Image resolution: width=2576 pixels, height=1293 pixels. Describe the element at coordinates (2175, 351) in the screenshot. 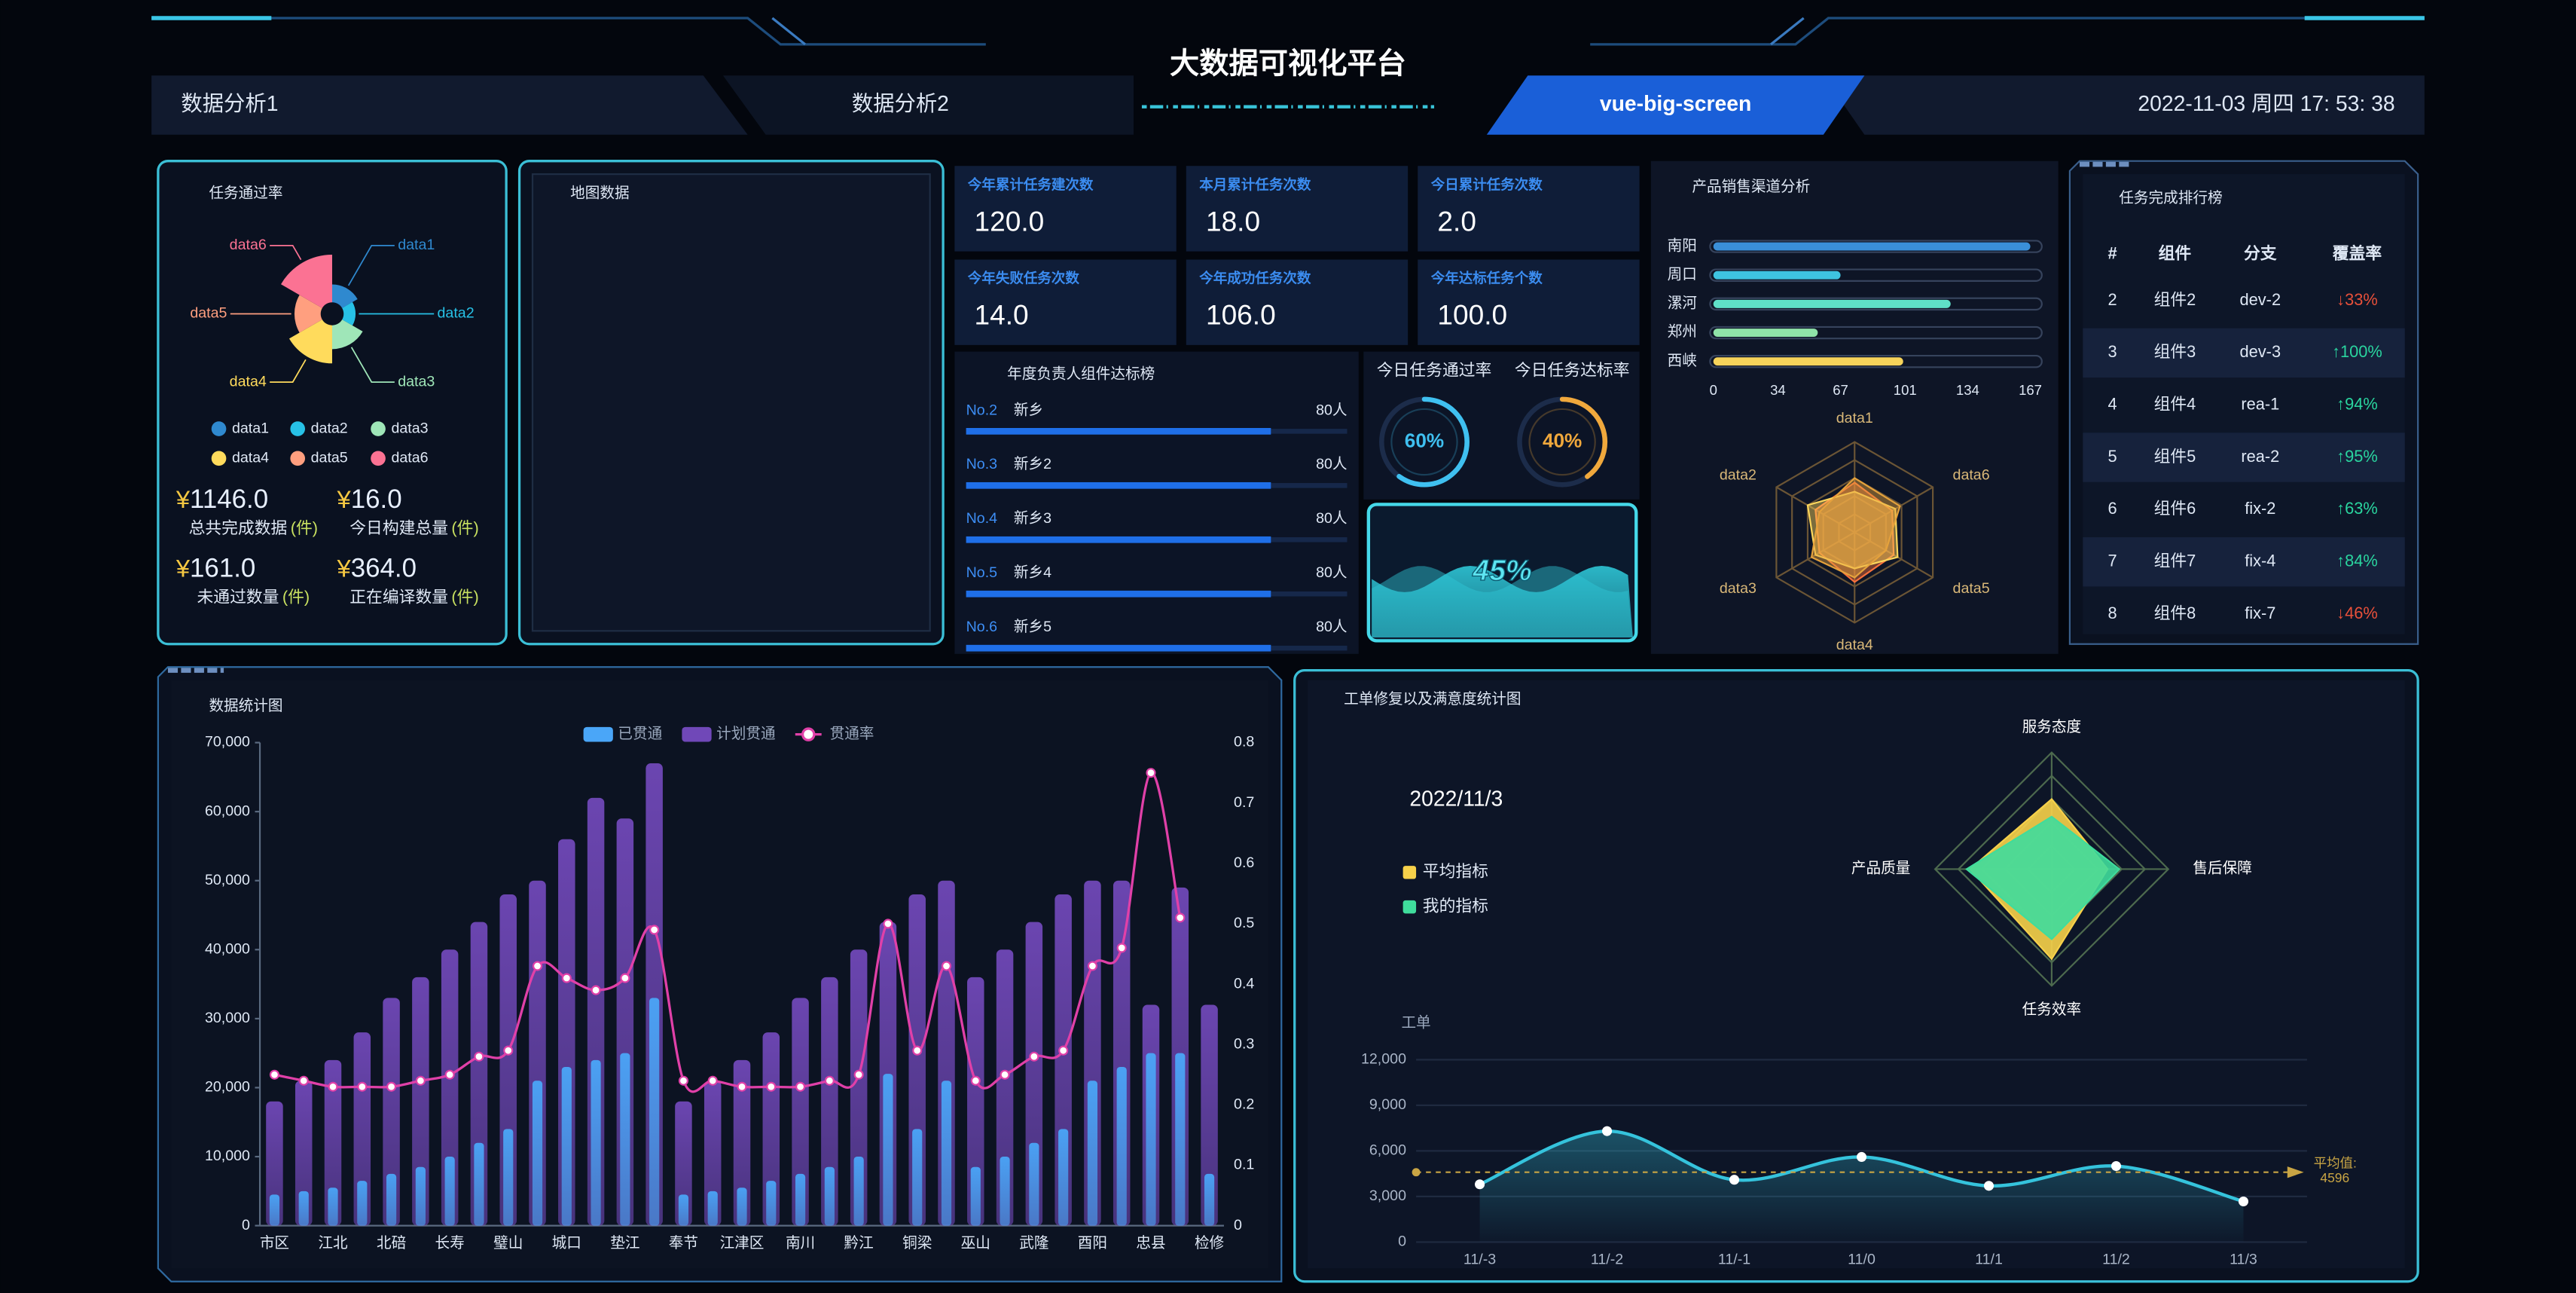

I see `table-cell: 组件3` at that location.